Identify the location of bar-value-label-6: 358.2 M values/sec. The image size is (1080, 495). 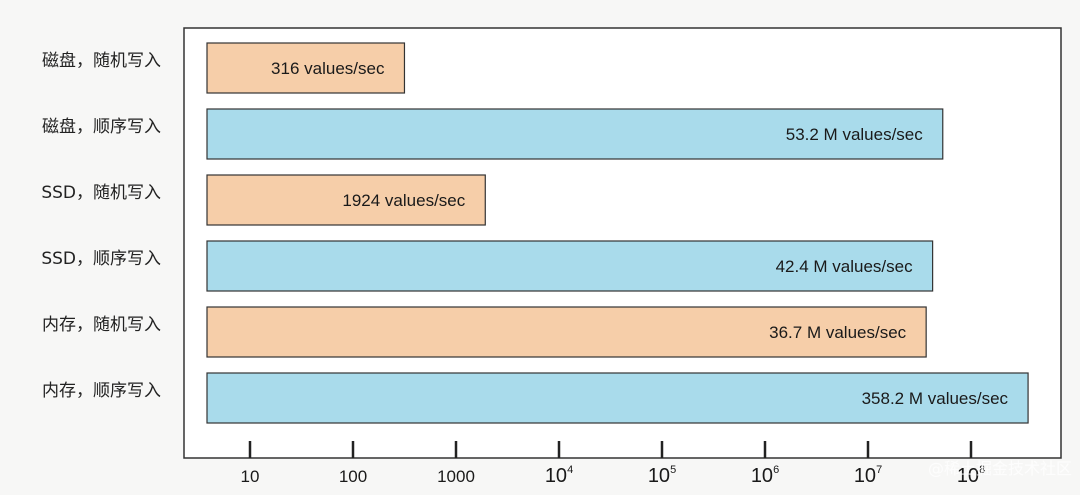
(935, 398).